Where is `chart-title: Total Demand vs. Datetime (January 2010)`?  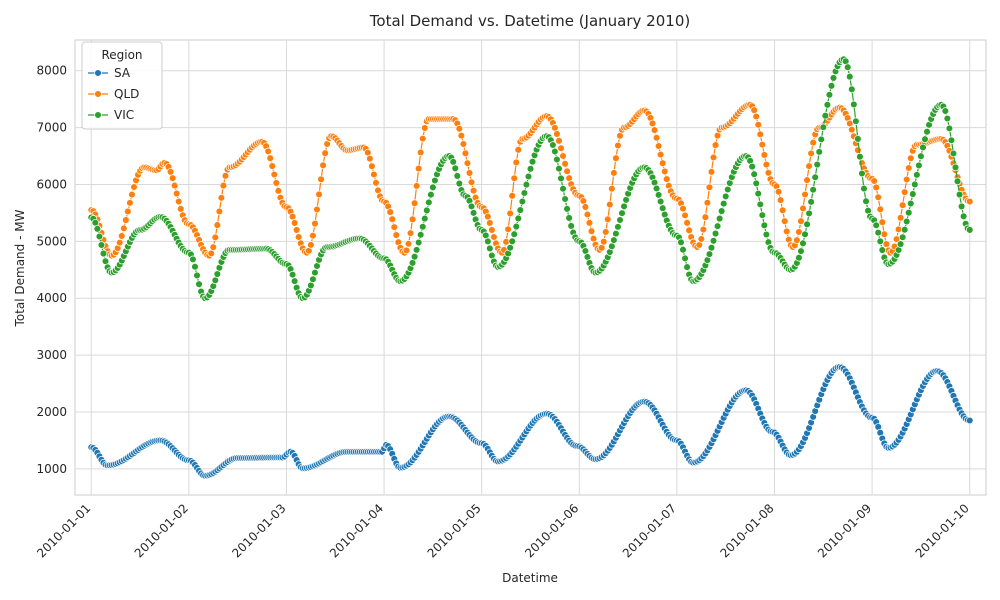
chart-title: Total Demand vs. Datetime (January 2010) is located at coordinates (529, 21).